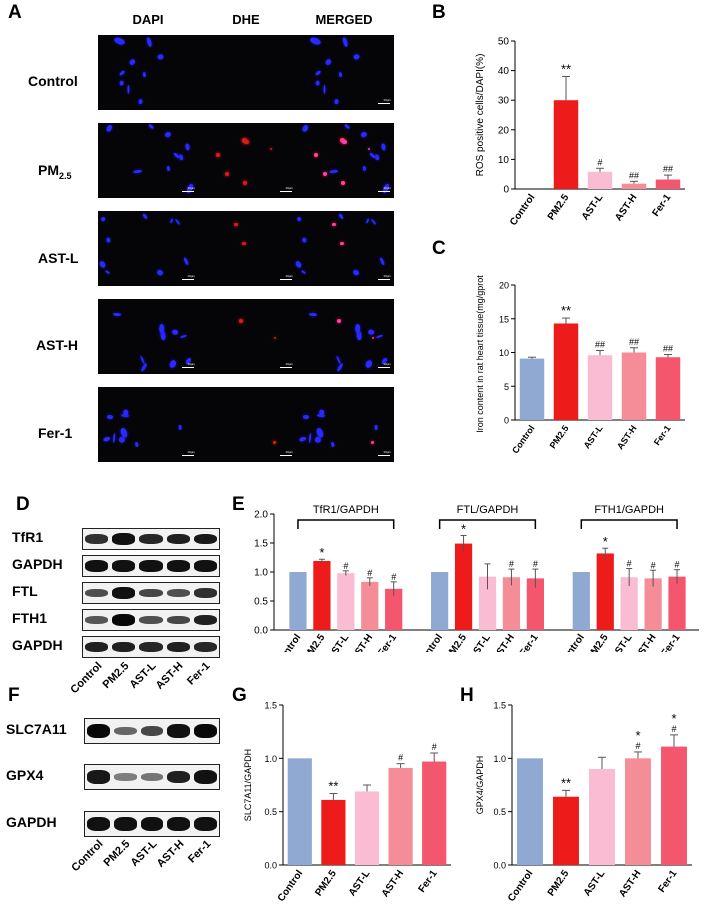  Describe the element at coordinates (148, 248) in the screenshot. I see `micrograph-ast-l-dapi: 10μm` at that location.